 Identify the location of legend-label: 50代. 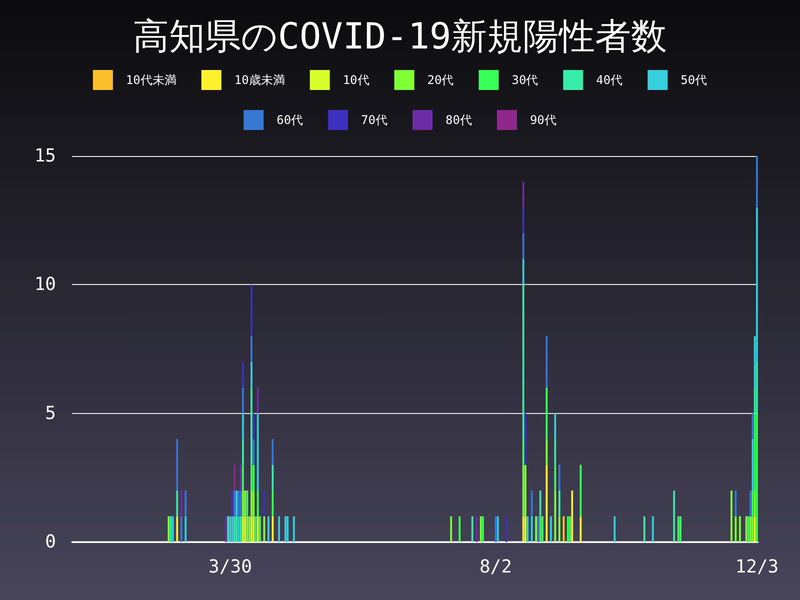
(694, 80).